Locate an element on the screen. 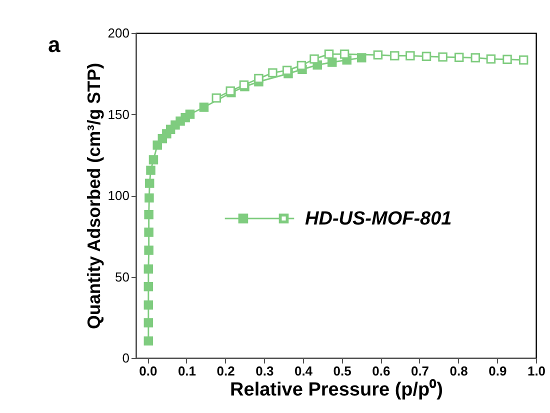 The width and height of the screenshot is (550, 413). x-tick-label: 0.6 is located at coordinates (381, 371).